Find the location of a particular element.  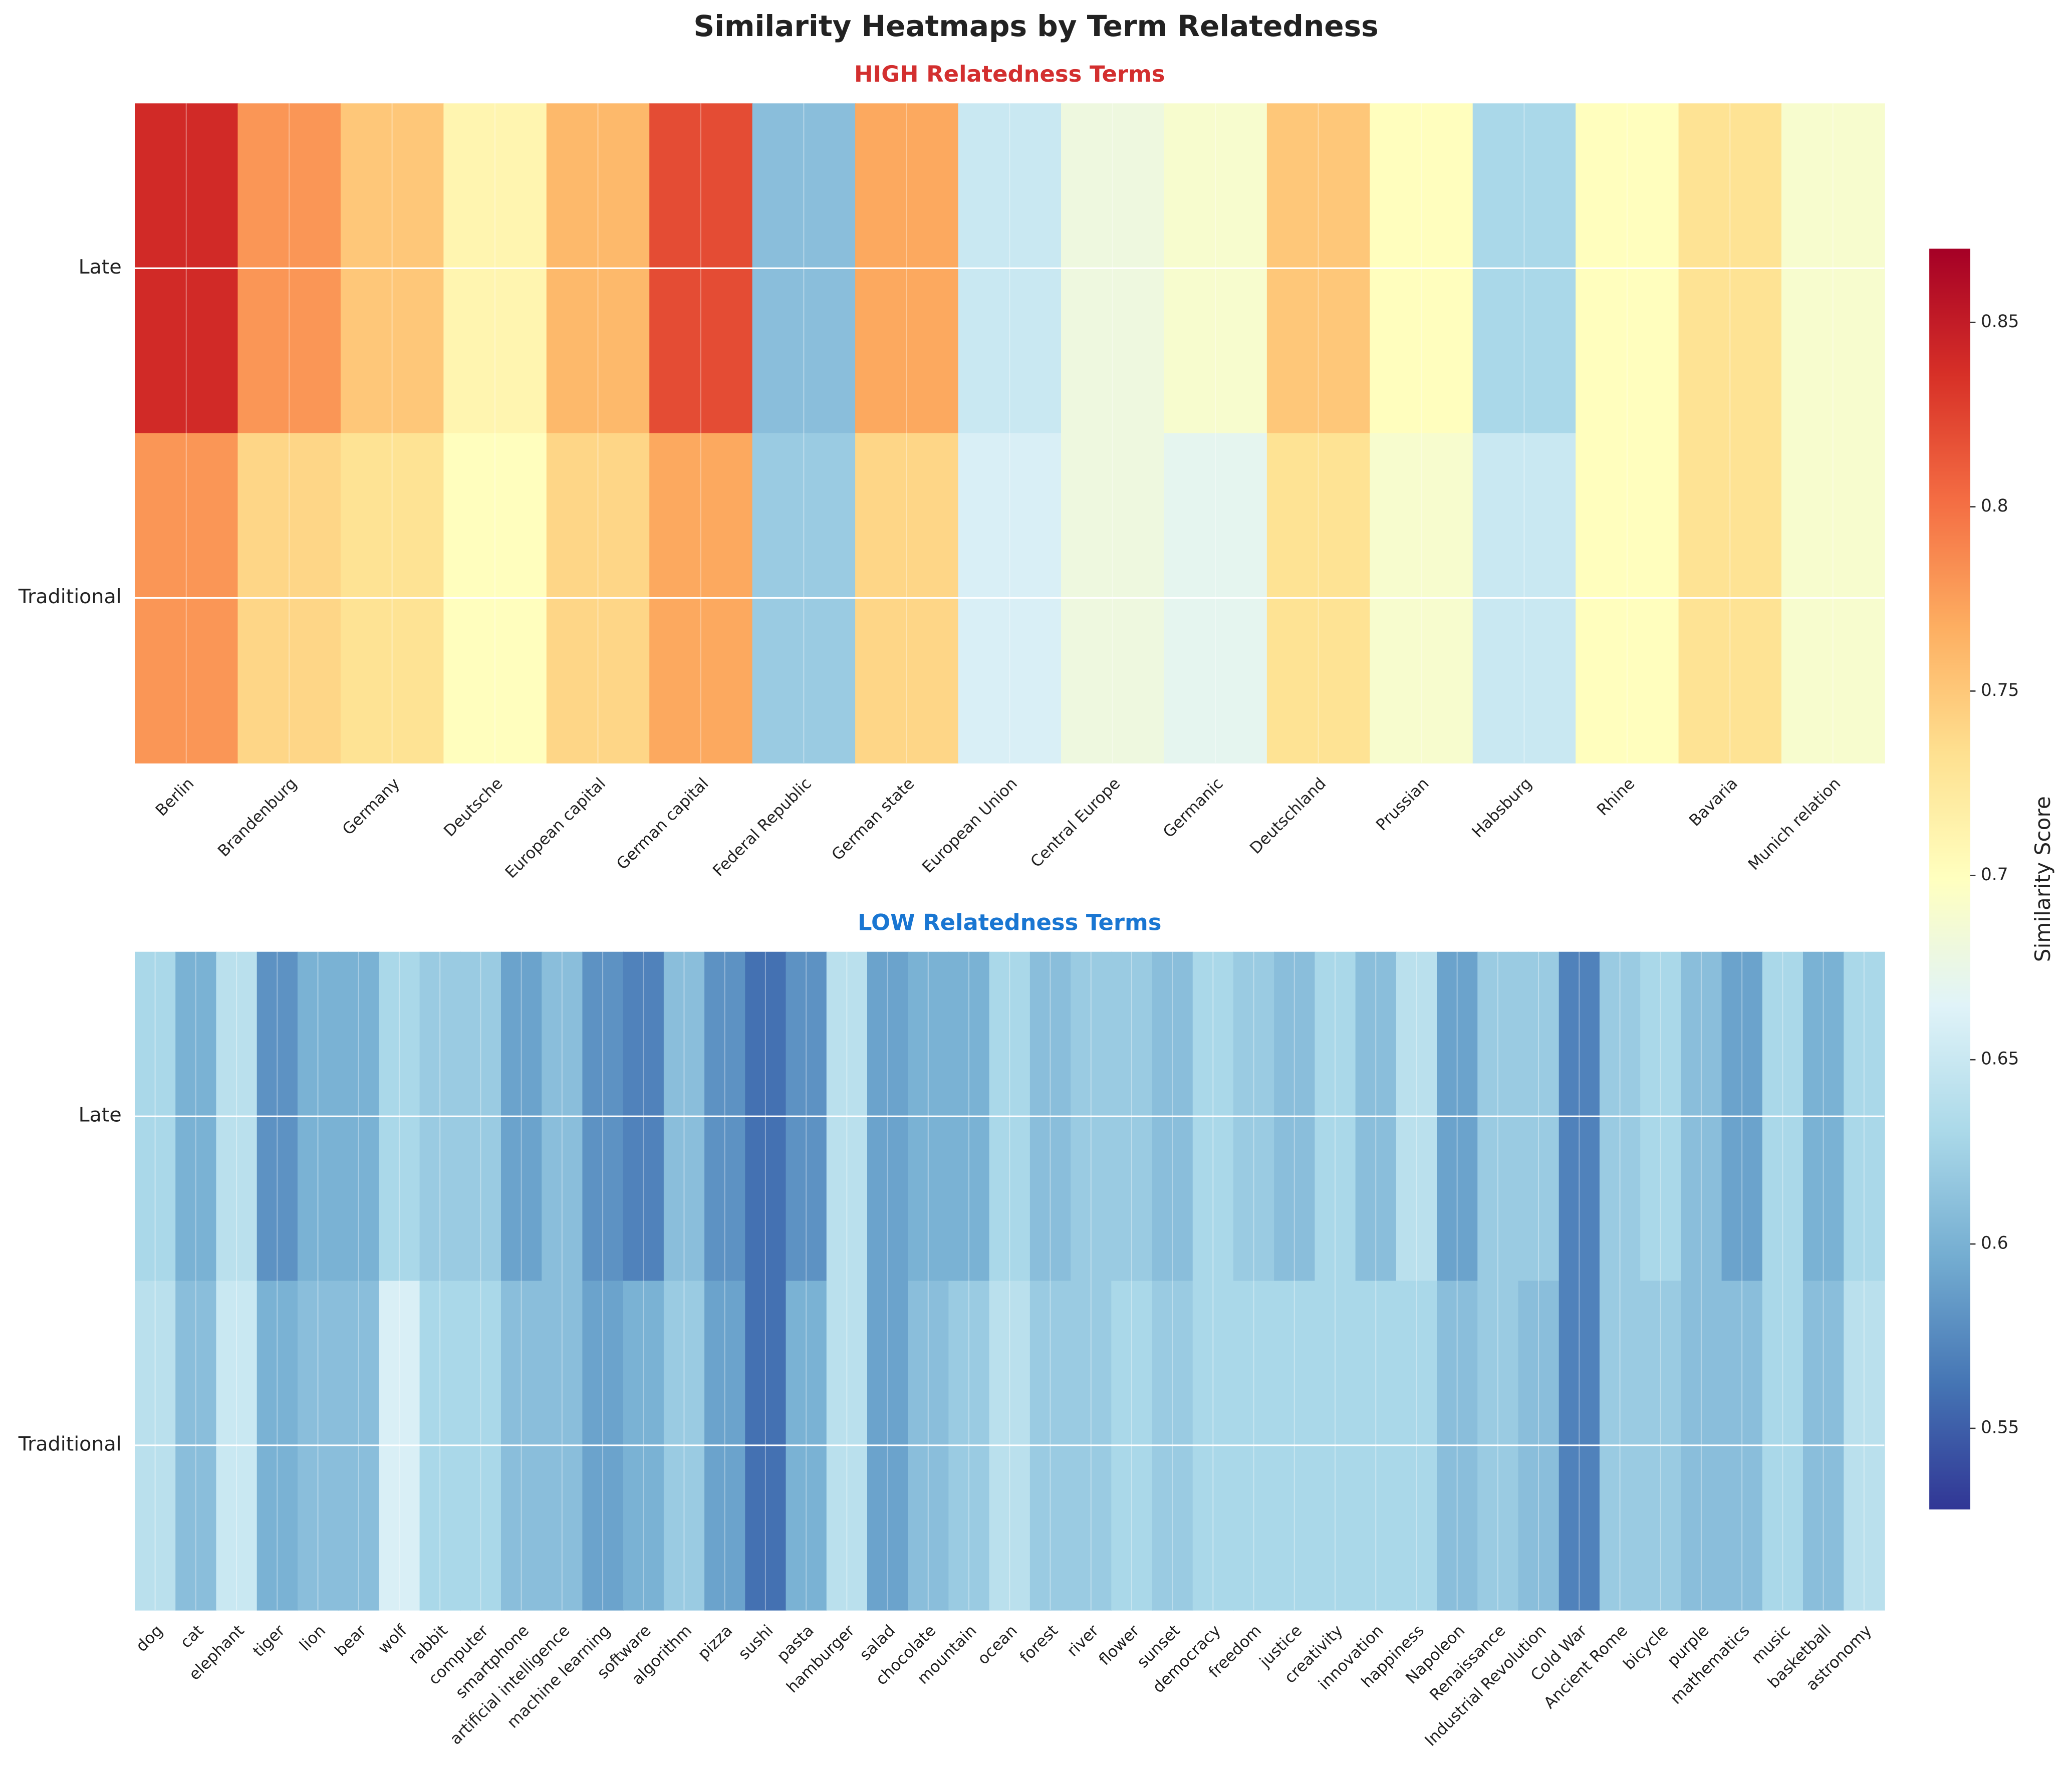

x-tick-label: Berlin is located at coordinates (174, 797).